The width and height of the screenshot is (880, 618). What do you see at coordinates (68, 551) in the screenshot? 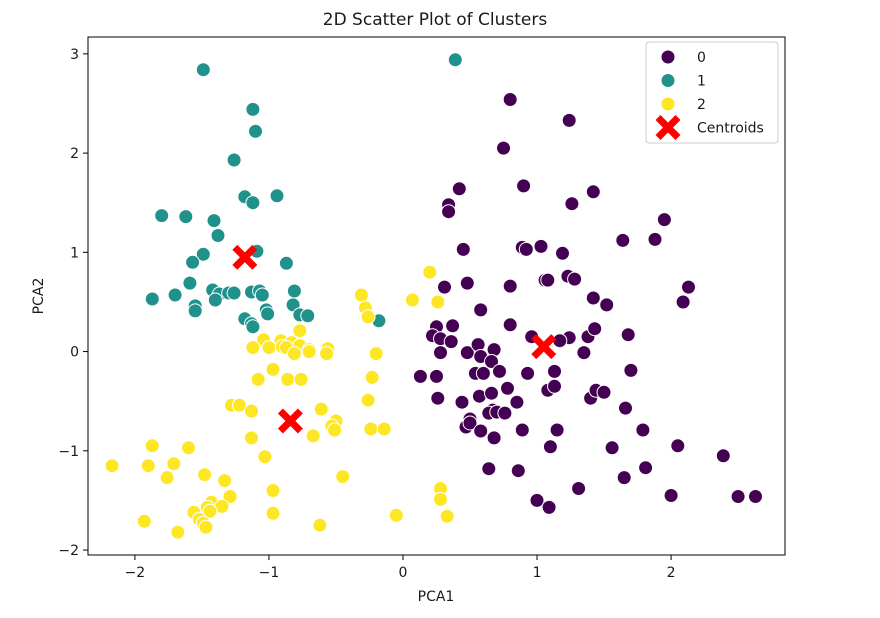
I see `y-tick-label: −2` at bounding box center [68, 551].